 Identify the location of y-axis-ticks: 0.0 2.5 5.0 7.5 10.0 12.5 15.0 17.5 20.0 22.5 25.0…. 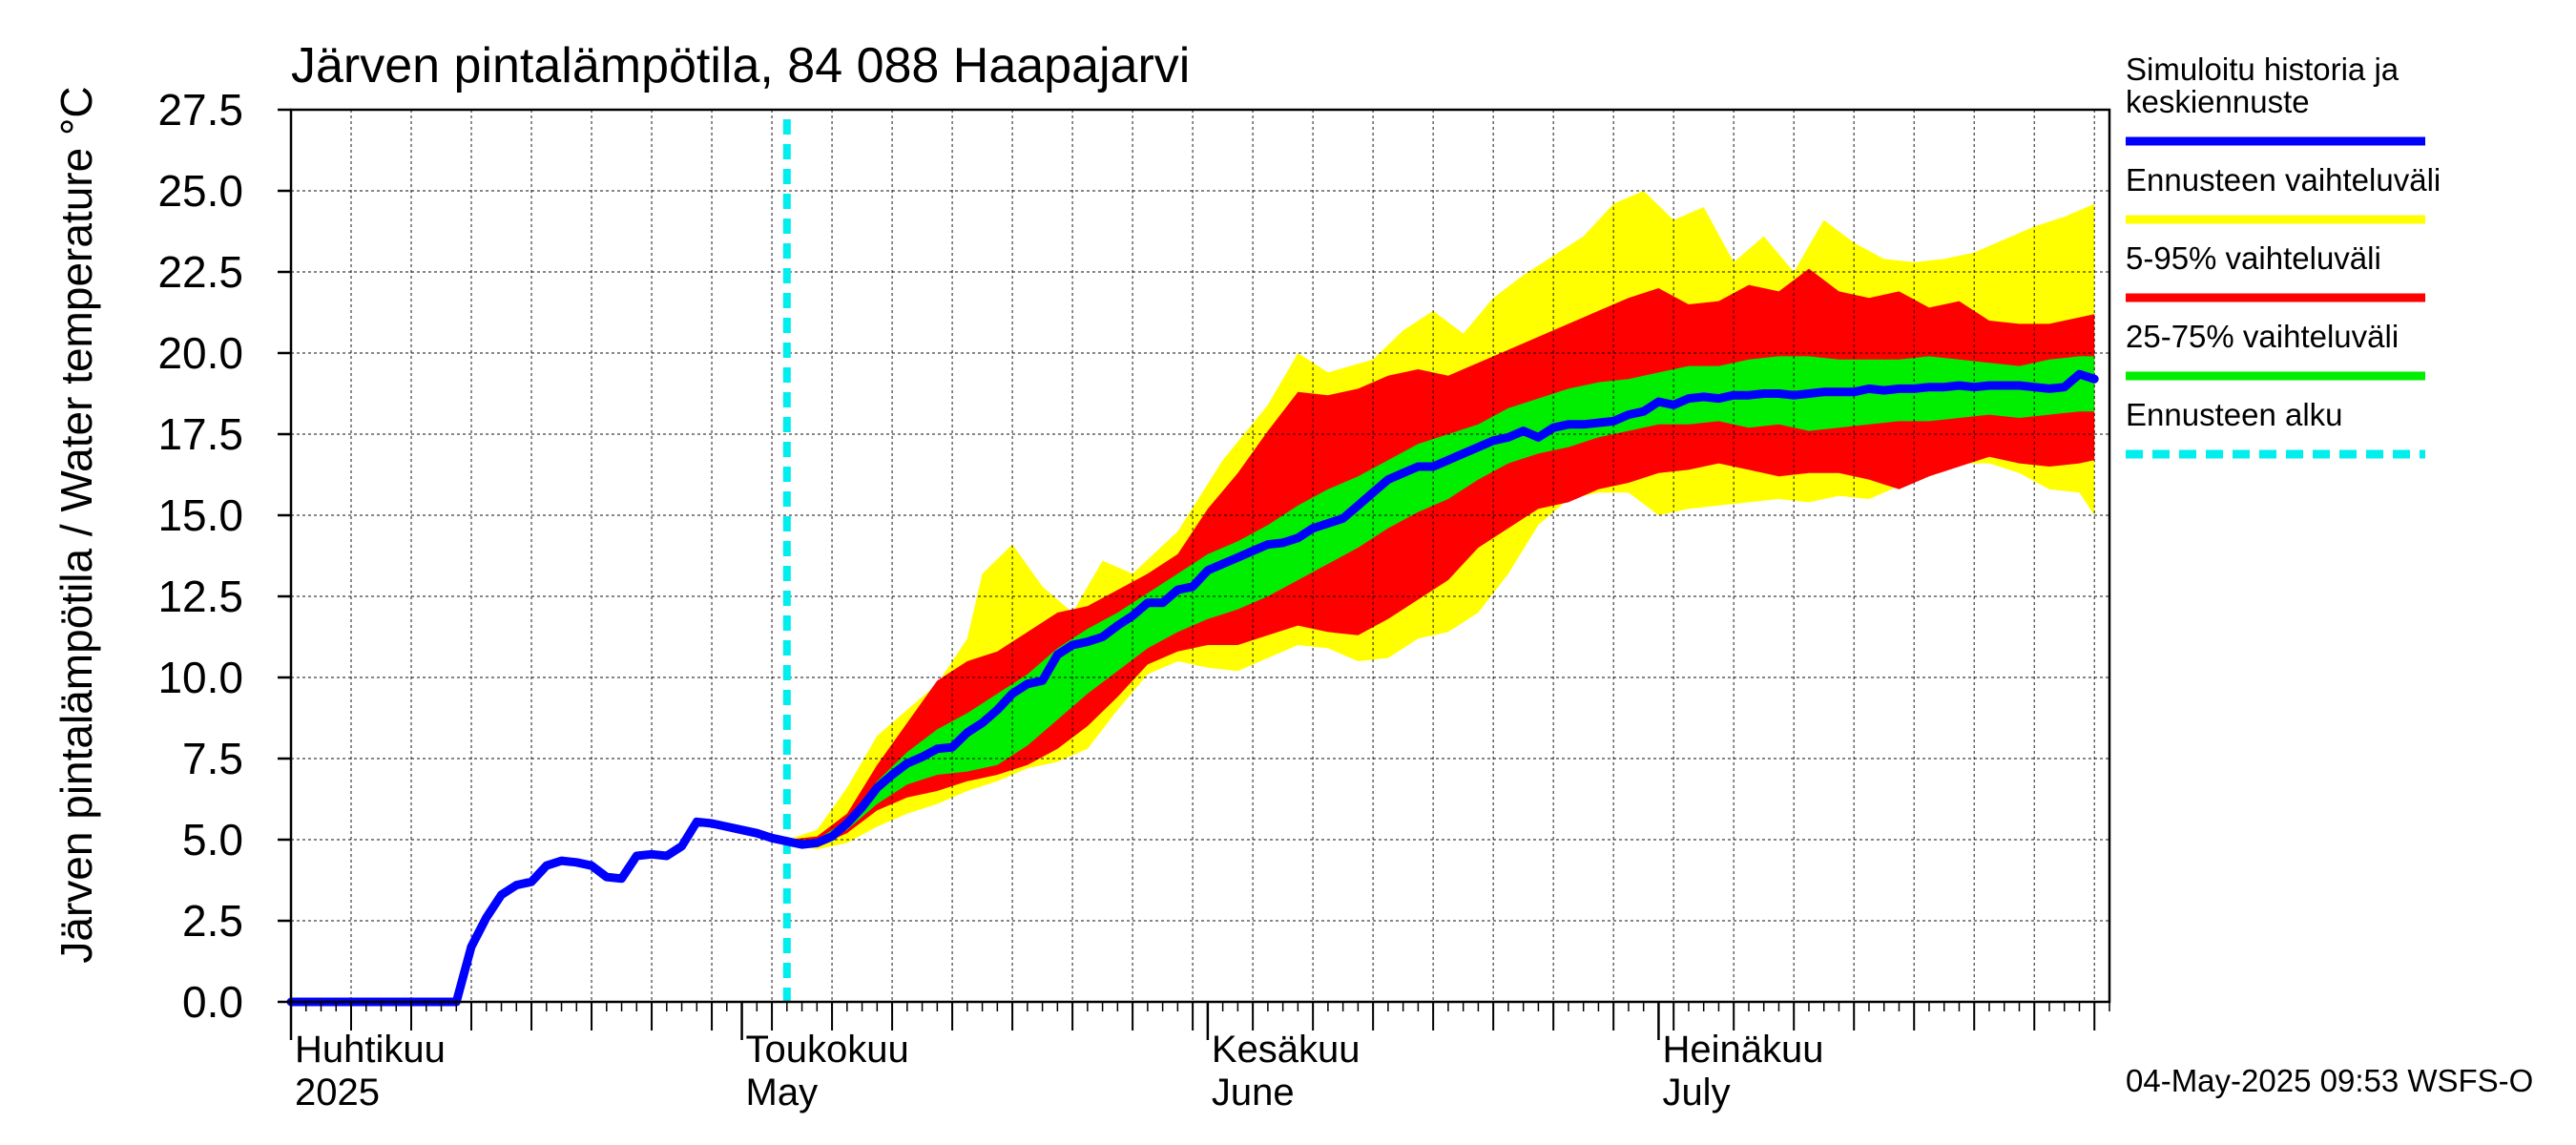
(224, 556).